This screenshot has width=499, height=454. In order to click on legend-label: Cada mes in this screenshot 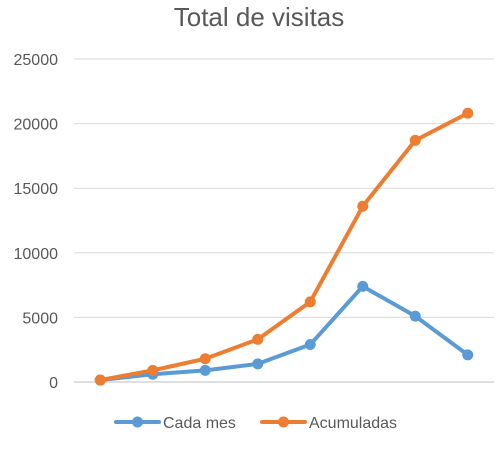, I will do `click(199, 423)`.